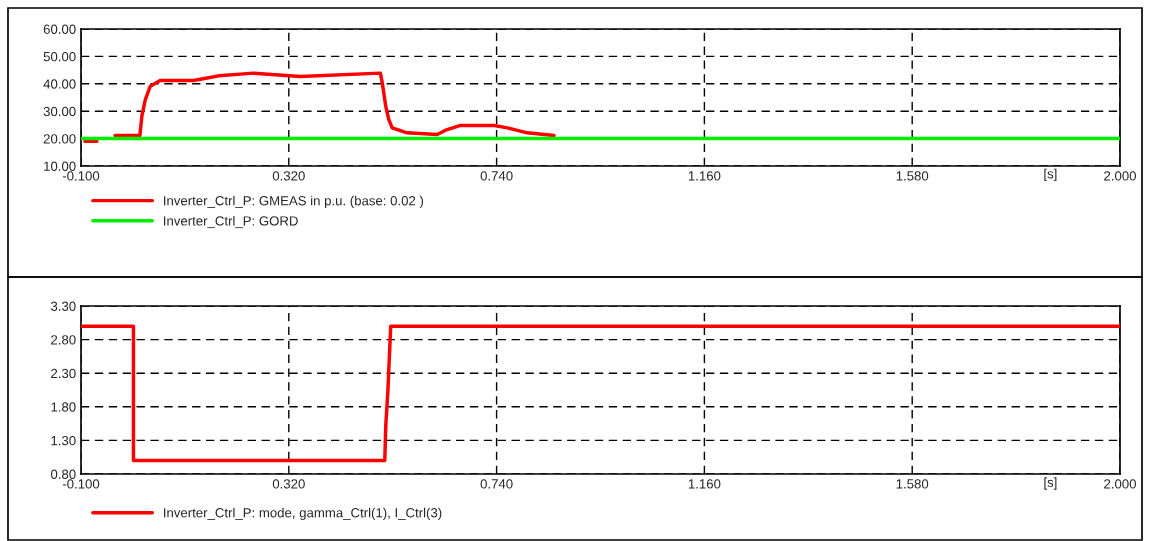  I want to click on y-tick-label: 30.00, so click(59, 111).